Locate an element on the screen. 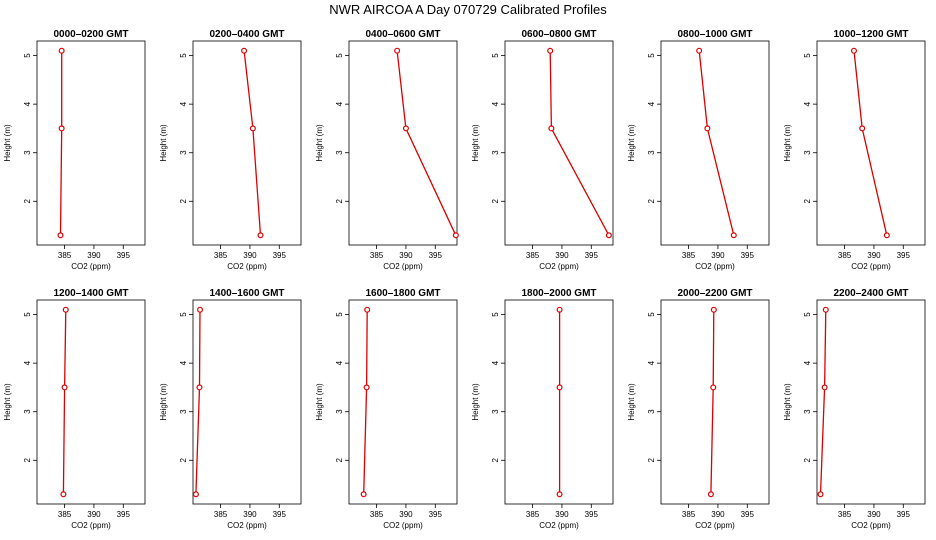  panel-title: 1800–2000 GMT is located at coordinates (558, 293).